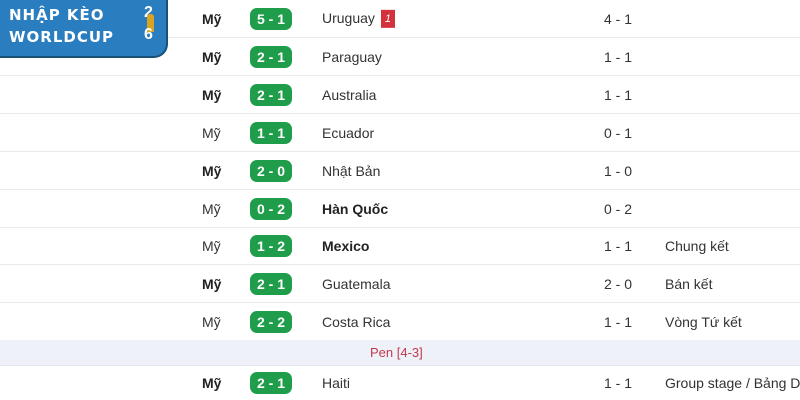  I want to click on half-time-score: 0 - 1, so click(618, 132).